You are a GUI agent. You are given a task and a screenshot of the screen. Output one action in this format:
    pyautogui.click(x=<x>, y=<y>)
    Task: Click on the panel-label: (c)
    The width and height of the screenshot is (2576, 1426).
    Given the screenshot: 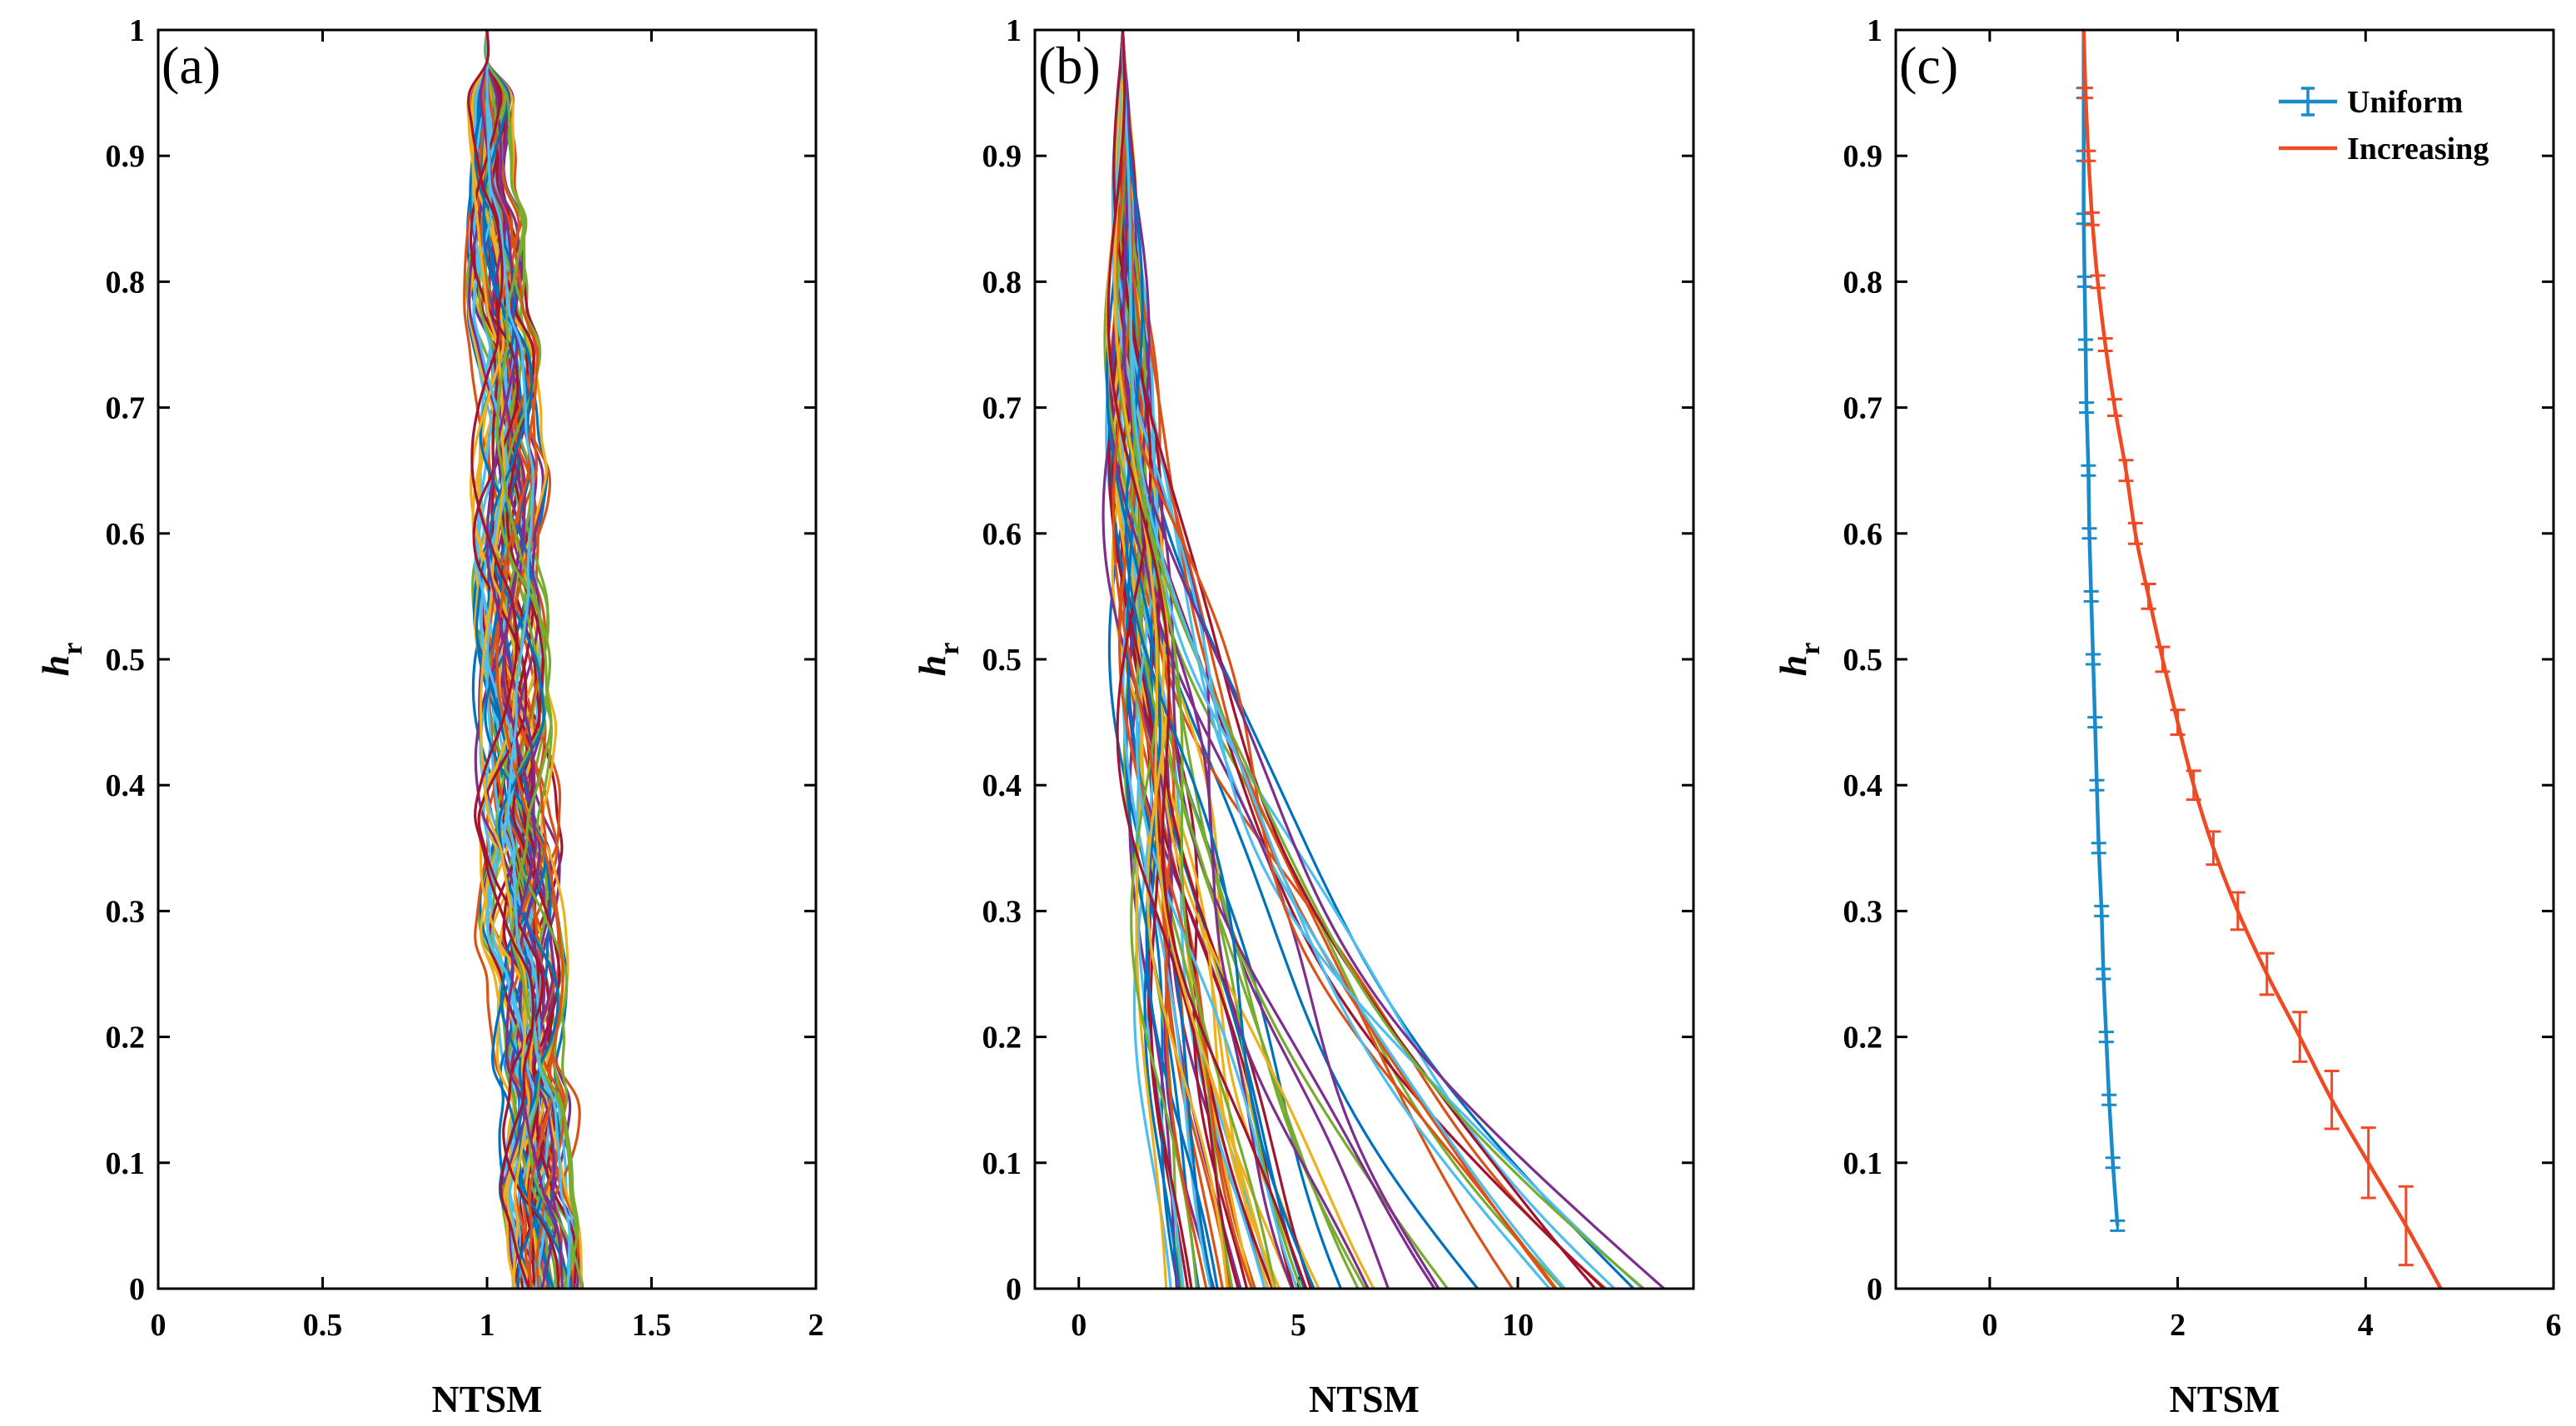 What is the action you would take?
    pyautogui.click(x=1928, y=66)
    